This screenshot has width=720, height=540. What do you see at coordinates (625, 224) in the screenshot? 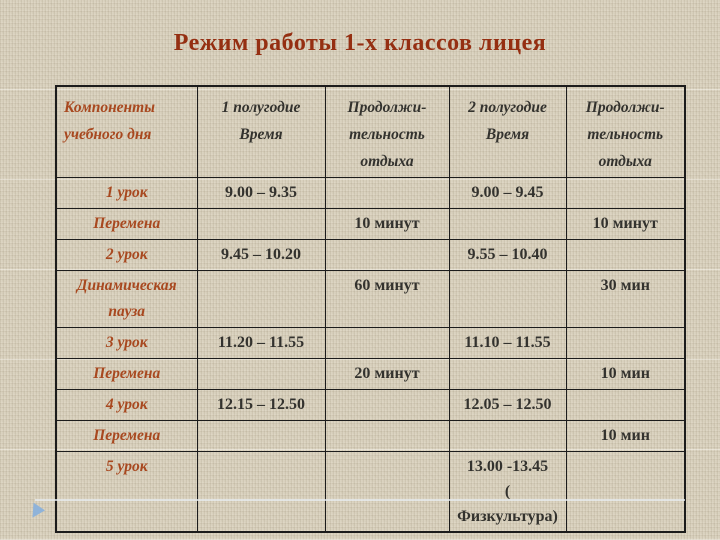
I see `cell-sem2-rest: 10 минут` at bounding box center [625, 224].